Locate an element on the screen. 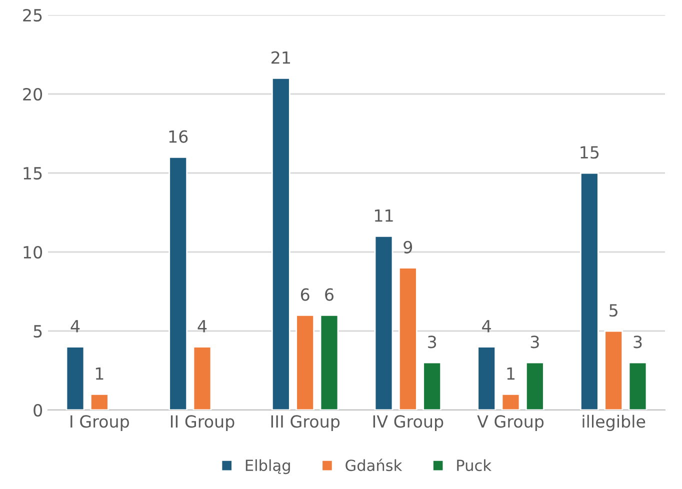  x-tick-label: illegible is located at coordinates (614, 422).